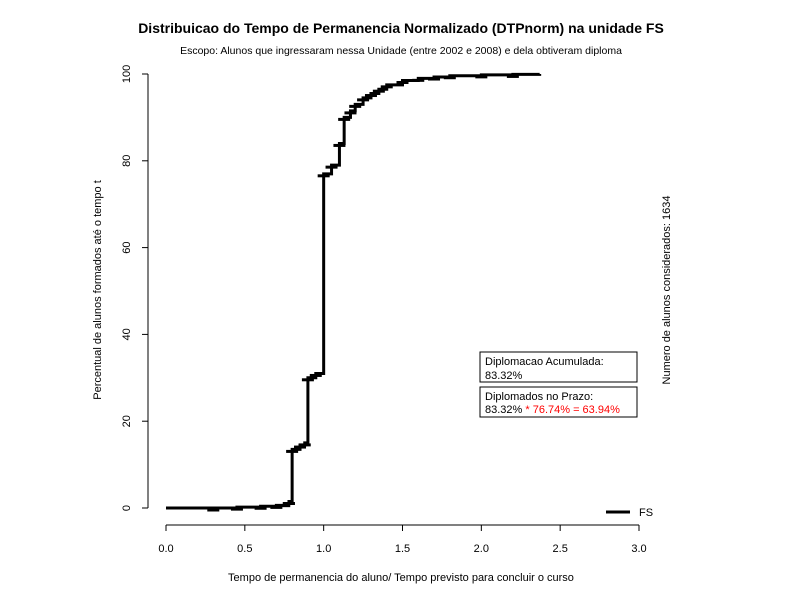 The image size is (785, 607). Describe the element at coordinates (402, 549) in the screenshot. I see `x-tick-label: 1.5` at that location.